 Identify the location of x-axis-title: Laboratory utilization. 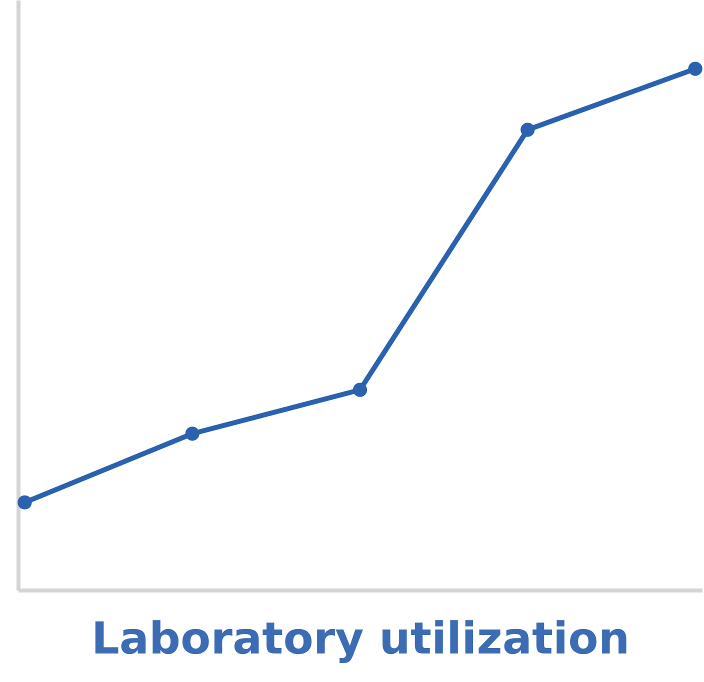
(360, 639).